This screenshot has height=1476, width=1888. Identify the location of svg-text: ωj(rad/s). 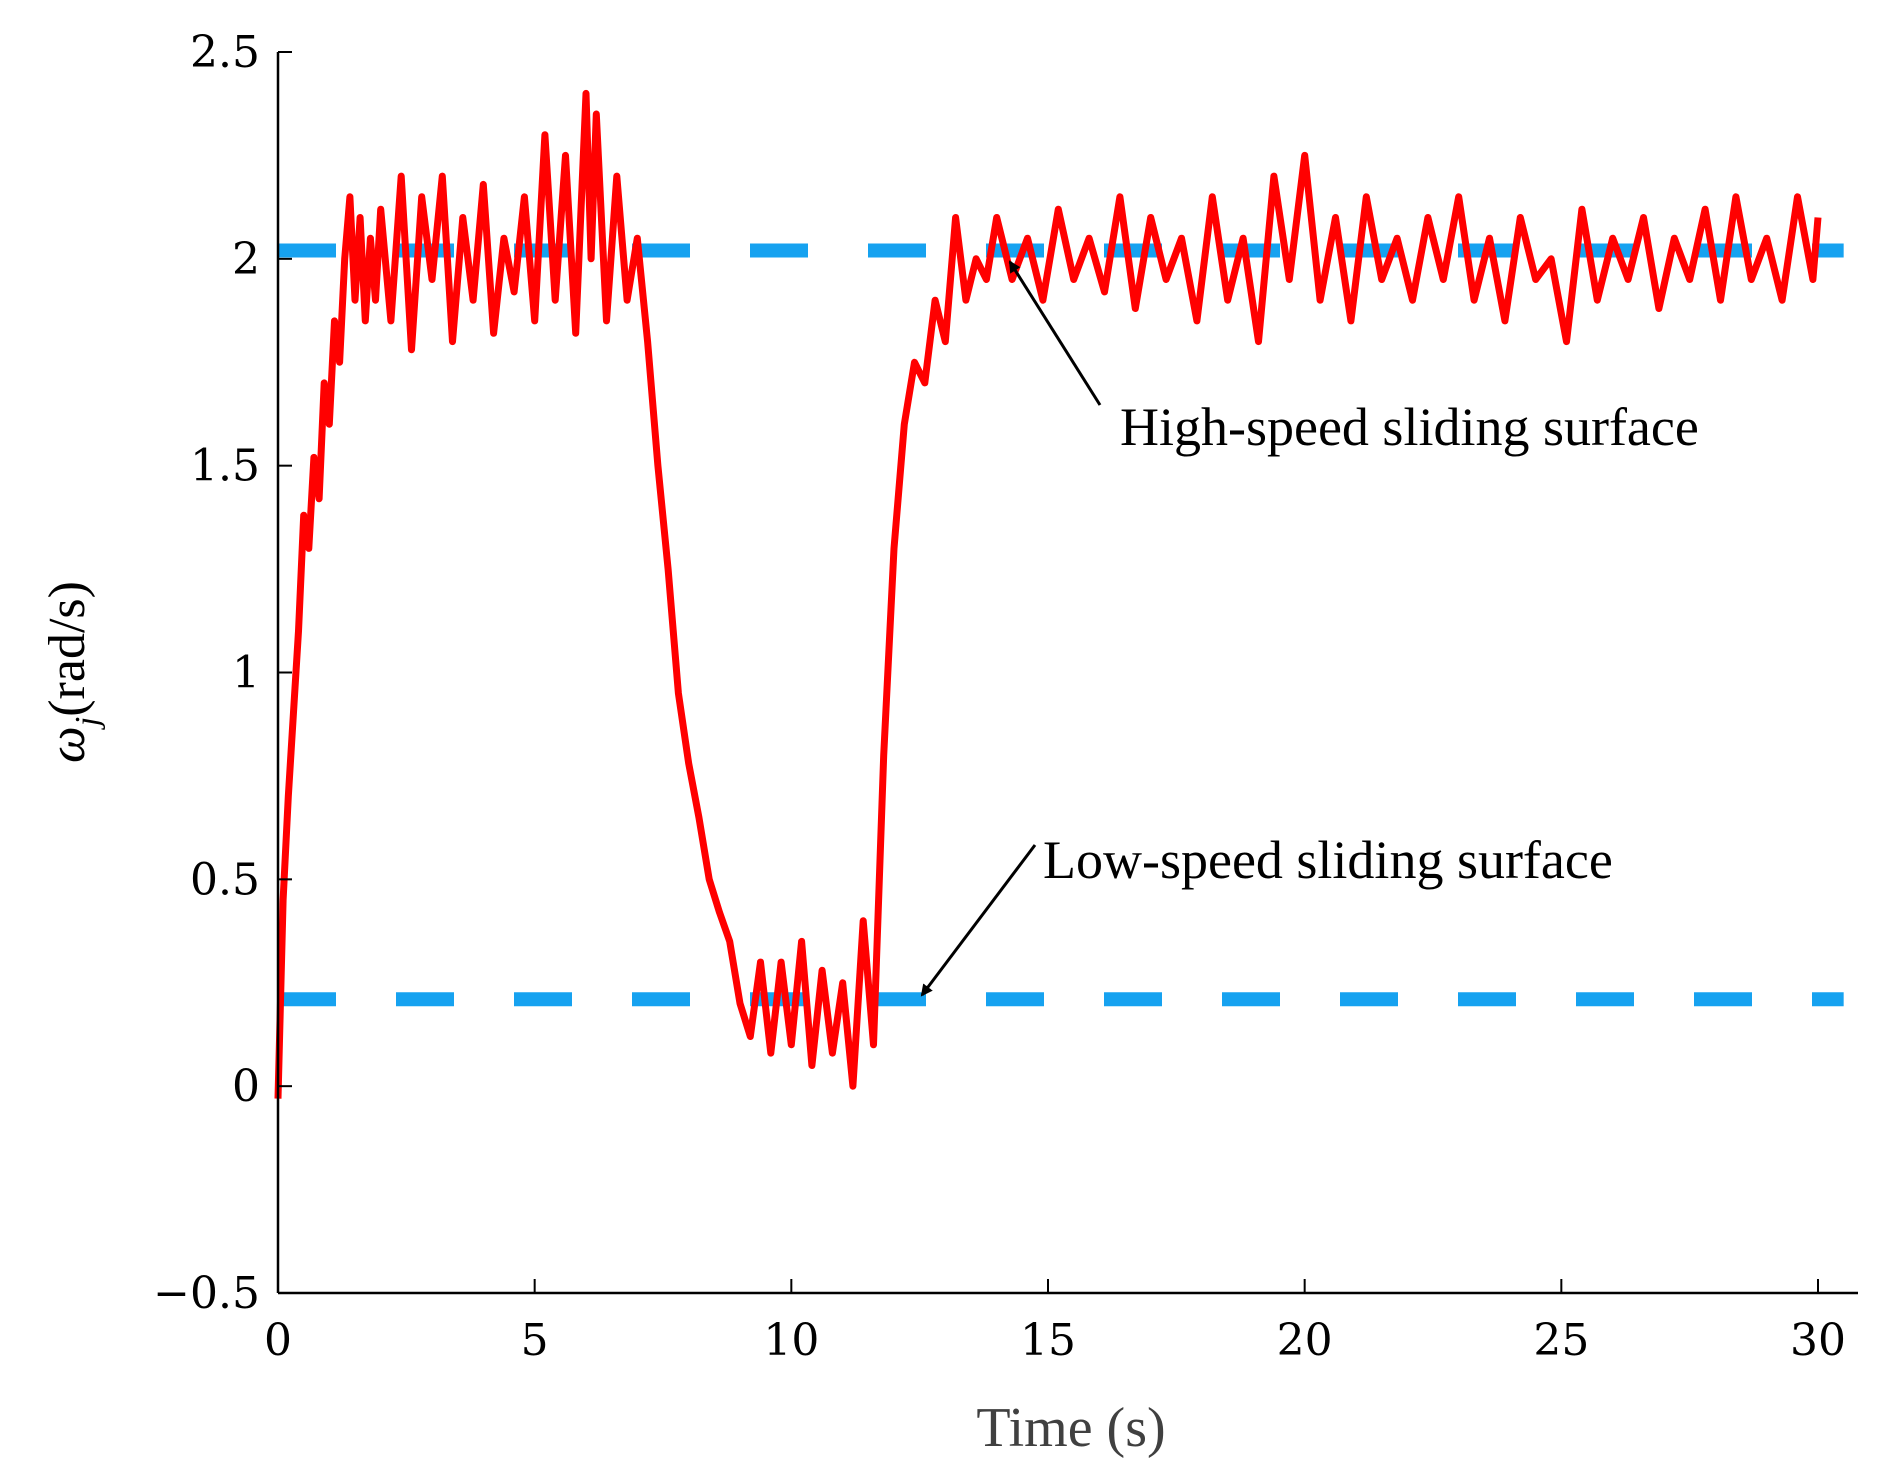
(72, 672).